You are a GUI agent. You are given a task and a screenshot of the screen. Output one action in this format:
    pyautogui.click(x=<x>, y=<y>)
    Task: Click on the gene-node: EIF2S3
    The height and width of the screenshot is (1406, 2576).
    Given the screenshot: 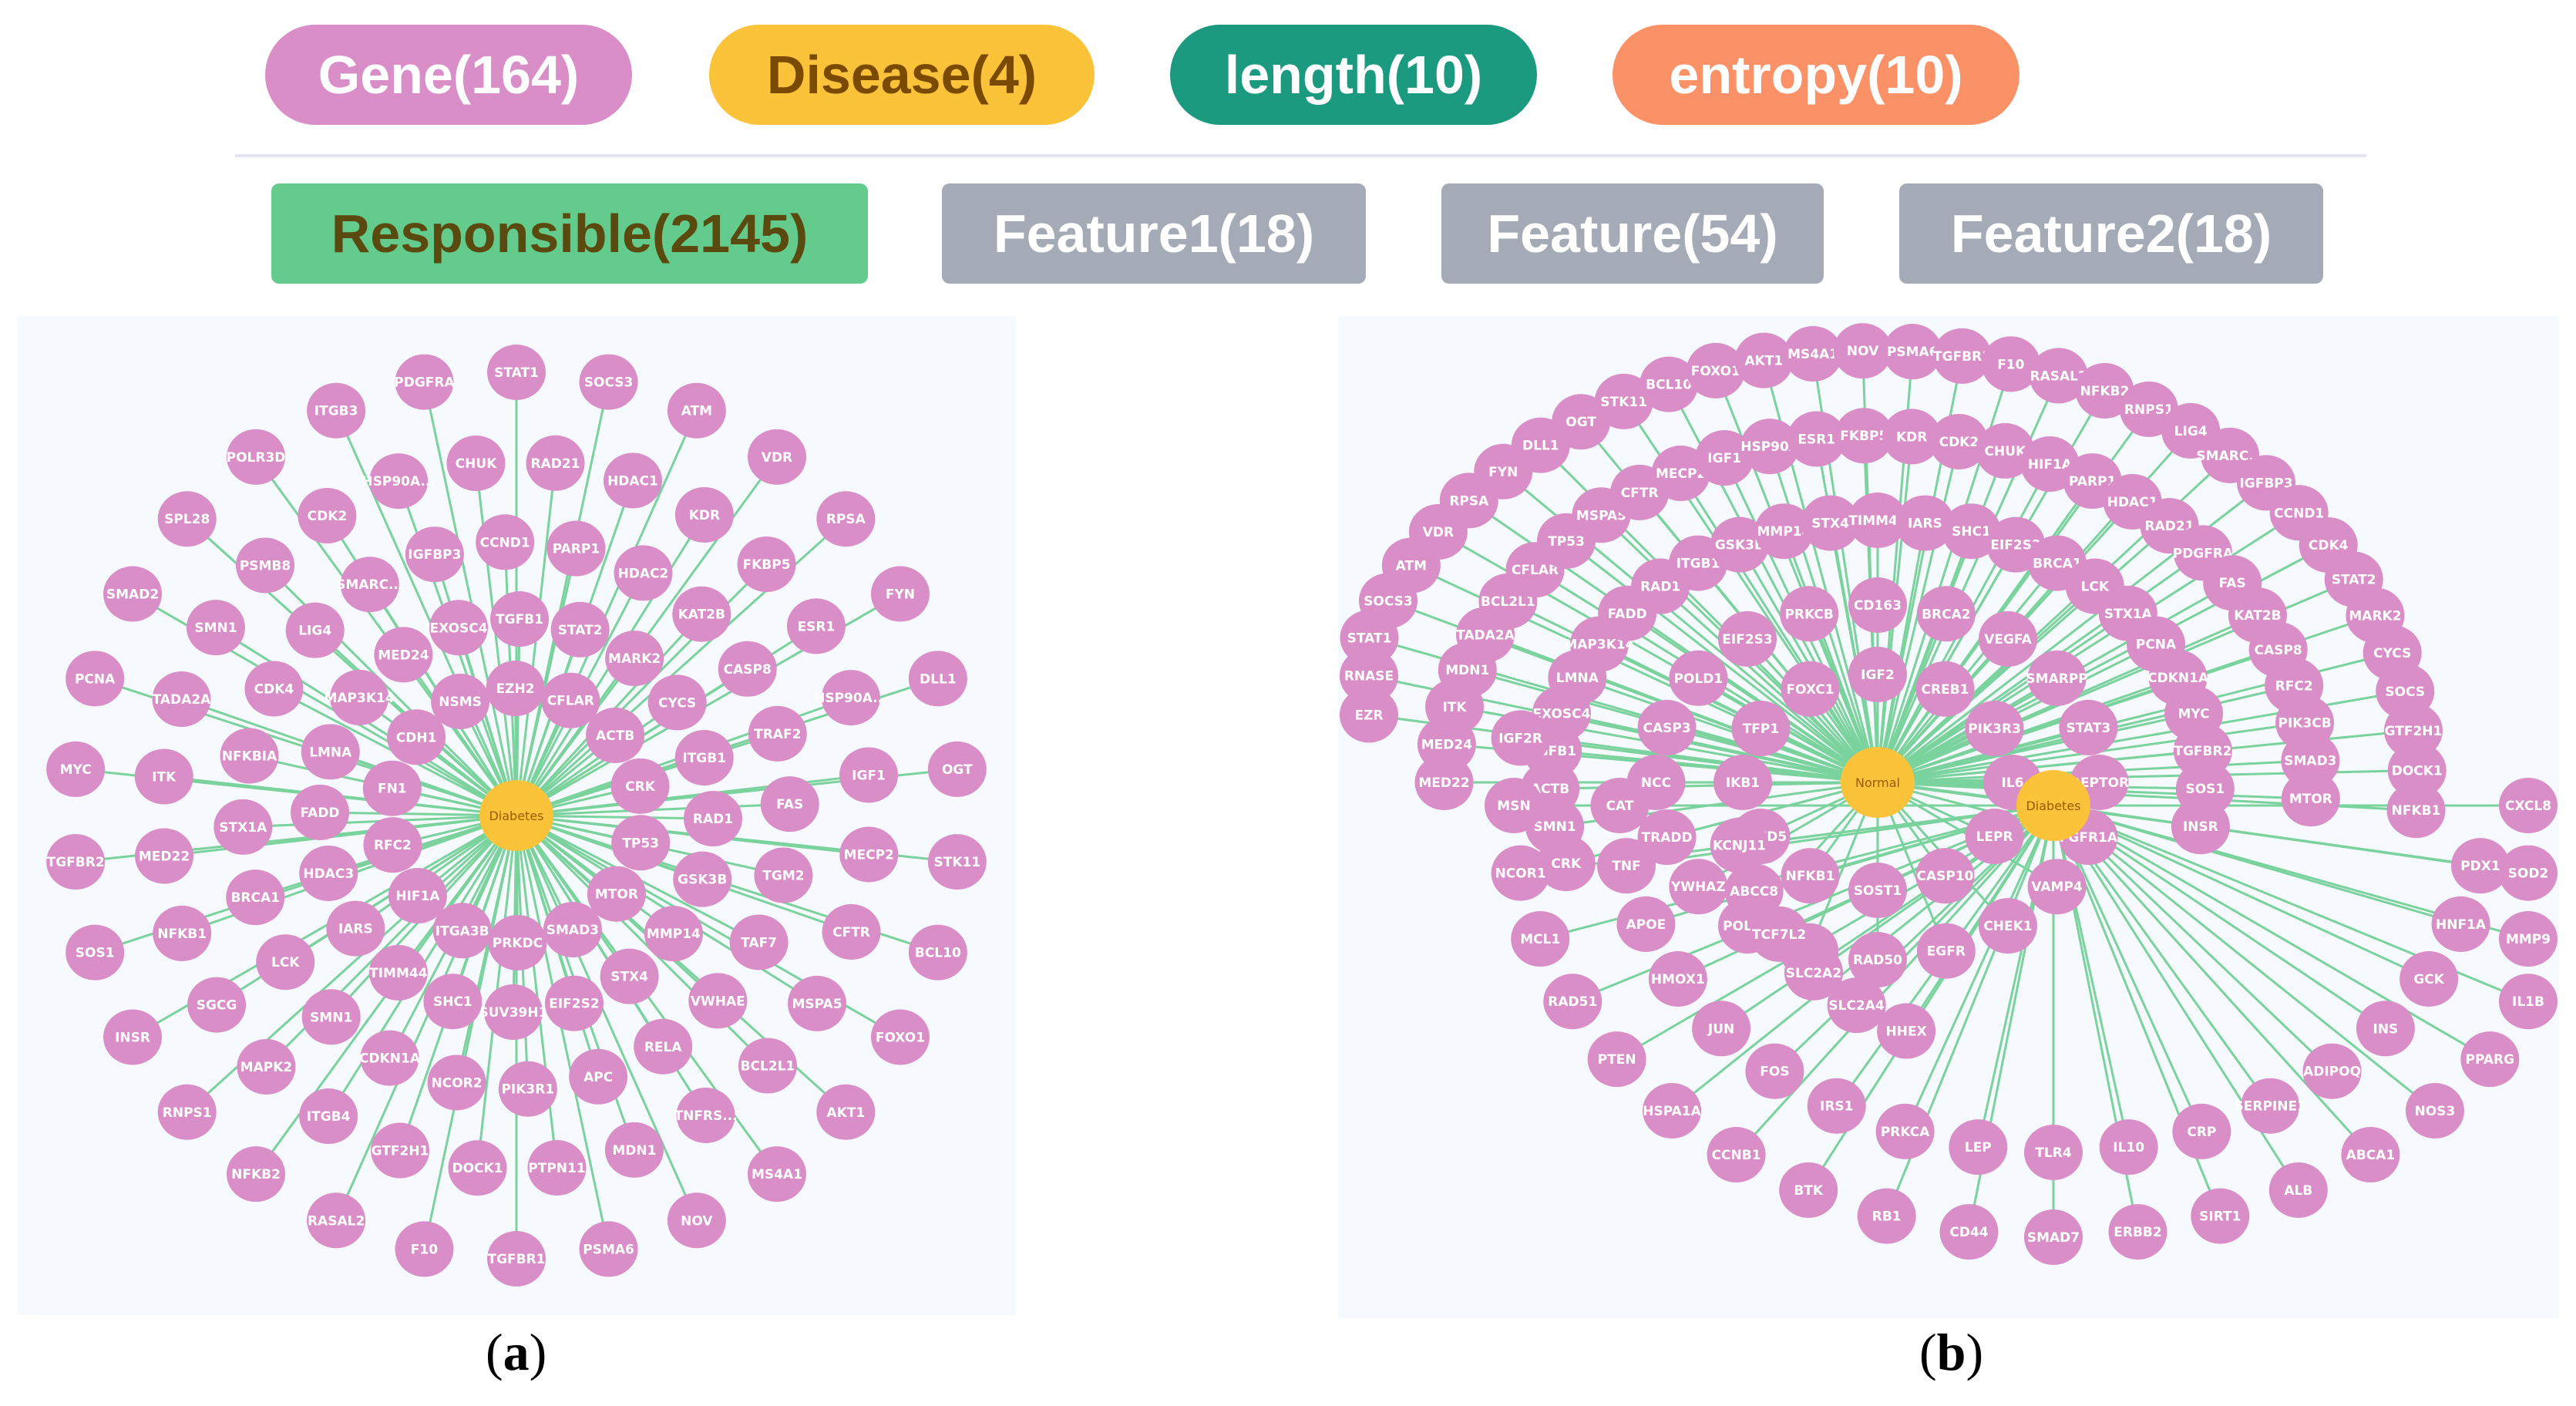 What is the action you would take?
    pyautogui.click(x=1747, y=639)
    